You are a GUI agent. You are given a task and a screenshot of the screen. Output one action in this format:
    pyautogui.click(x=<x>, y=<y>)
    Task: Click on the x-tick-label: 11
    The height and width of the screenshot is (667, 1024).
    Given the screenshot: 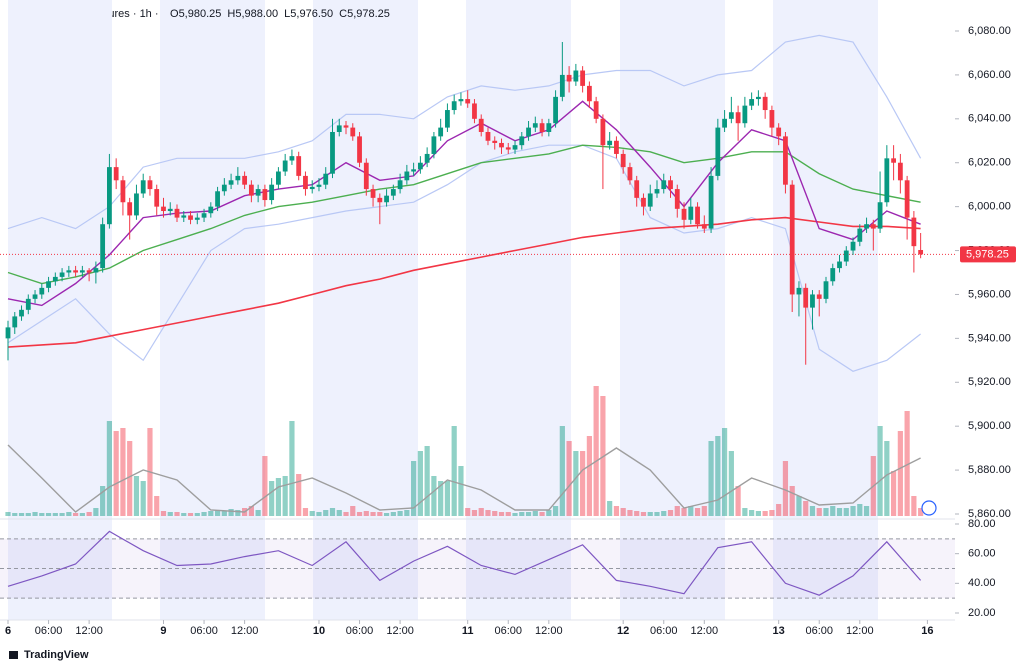 What is the action you would take?
    pyautogui.click(x=468, y=631)
    